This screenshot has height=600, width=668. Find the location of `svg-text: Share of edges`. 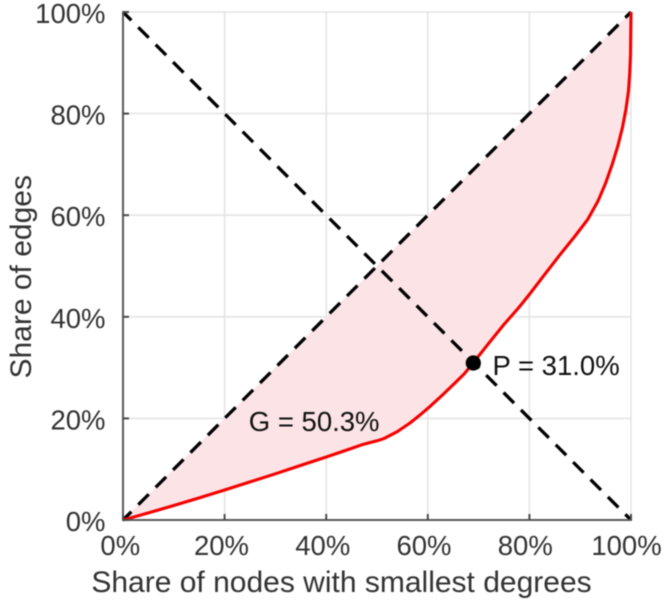

svg-text: Share of edges is located at coordinates (21, 276).